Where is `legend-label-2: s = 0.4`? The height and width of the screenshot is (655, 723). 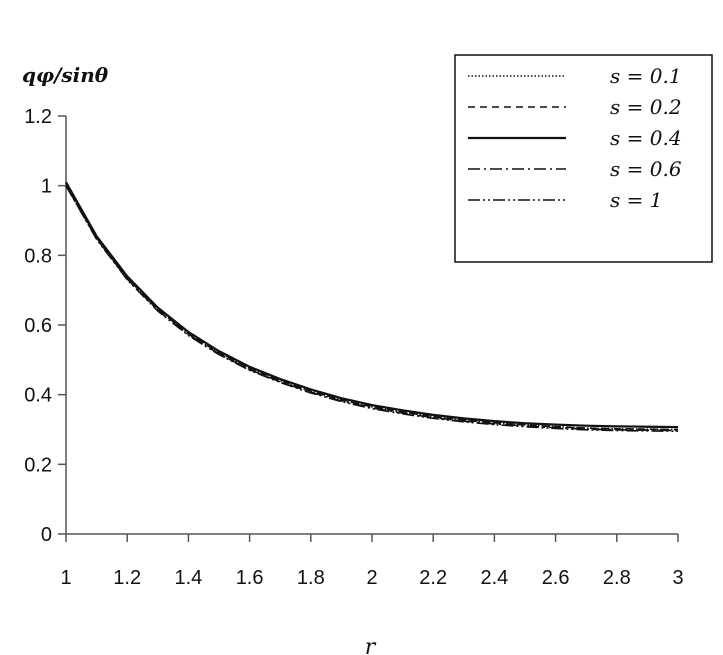 legend-label-2: s = 0.4 is located at coordinates (646, 138).